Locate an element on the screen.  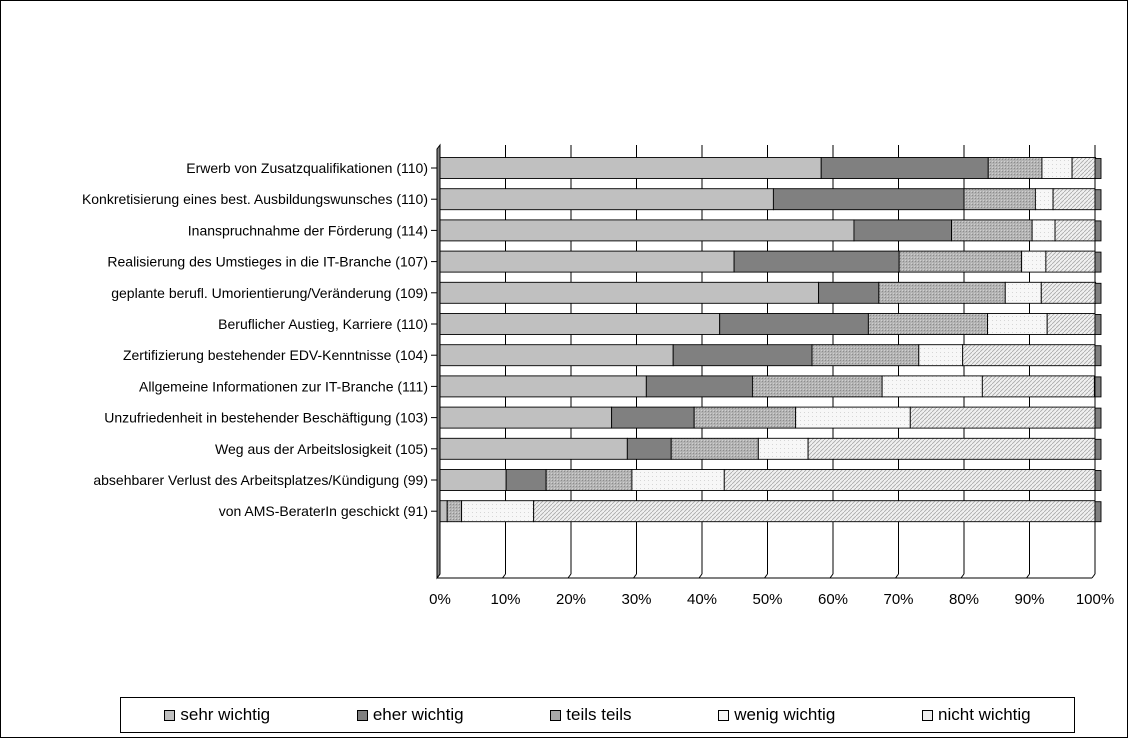
legend-entry: wenig wichtig is located at coordinates (776, 715).